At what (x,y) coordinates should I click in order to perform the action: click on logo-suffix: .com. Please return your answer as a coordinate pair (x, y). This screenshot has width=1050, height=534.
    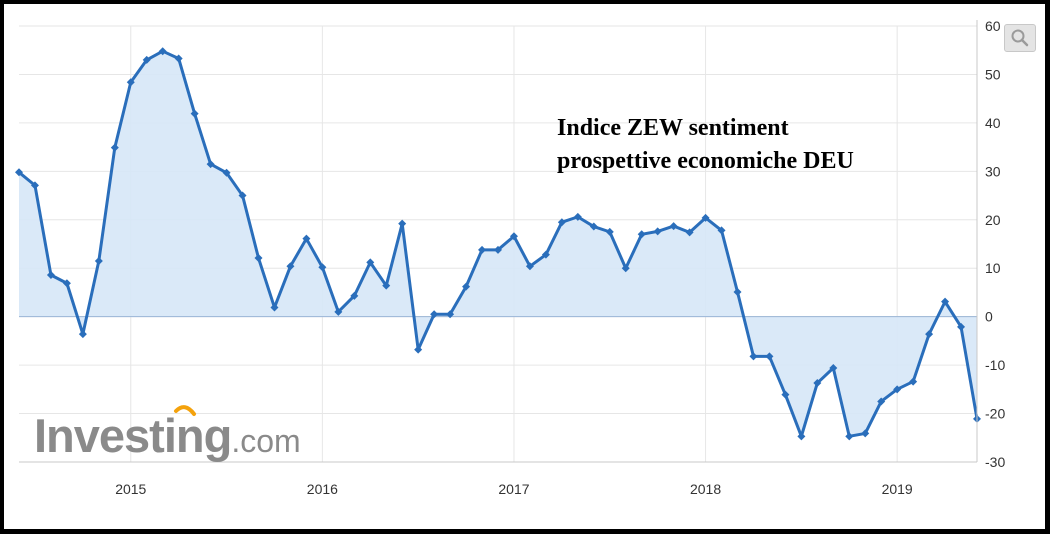
    Looking at the image, I should click on (265, 441).